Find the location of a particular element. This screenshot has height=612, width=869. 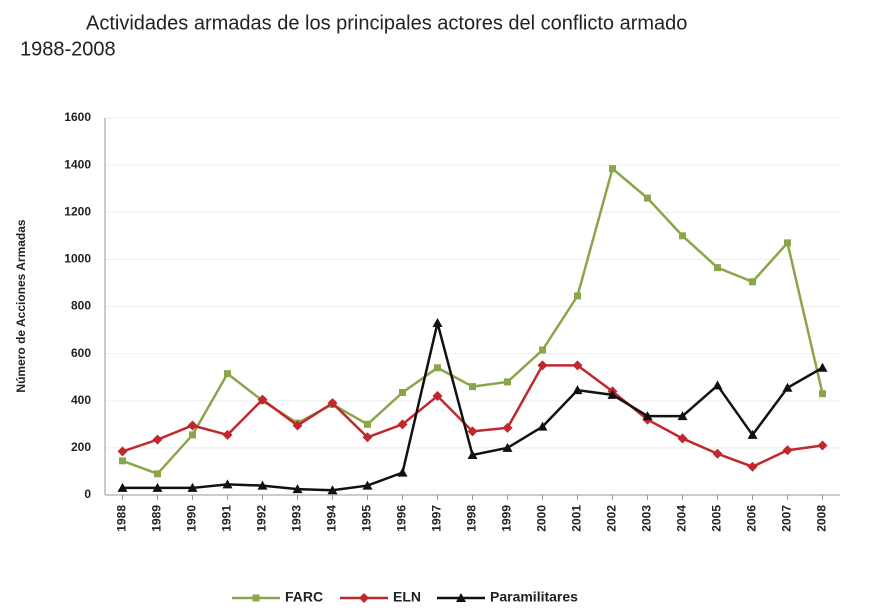

x-tick-label: 1998 is located at coordinates (472, 518).